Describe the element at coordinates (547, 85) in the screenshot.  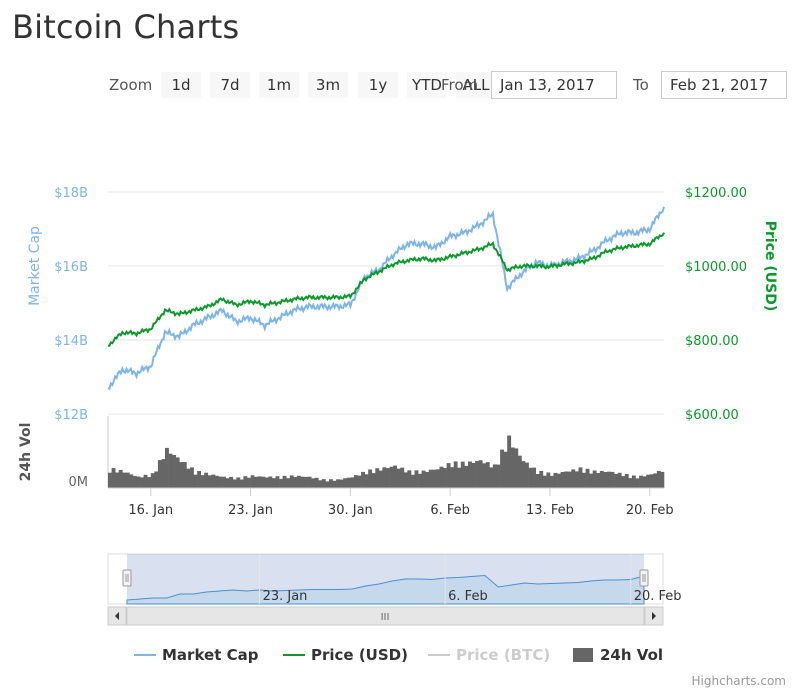
I see `from-date-value: Jan 13, 2017` at that location.